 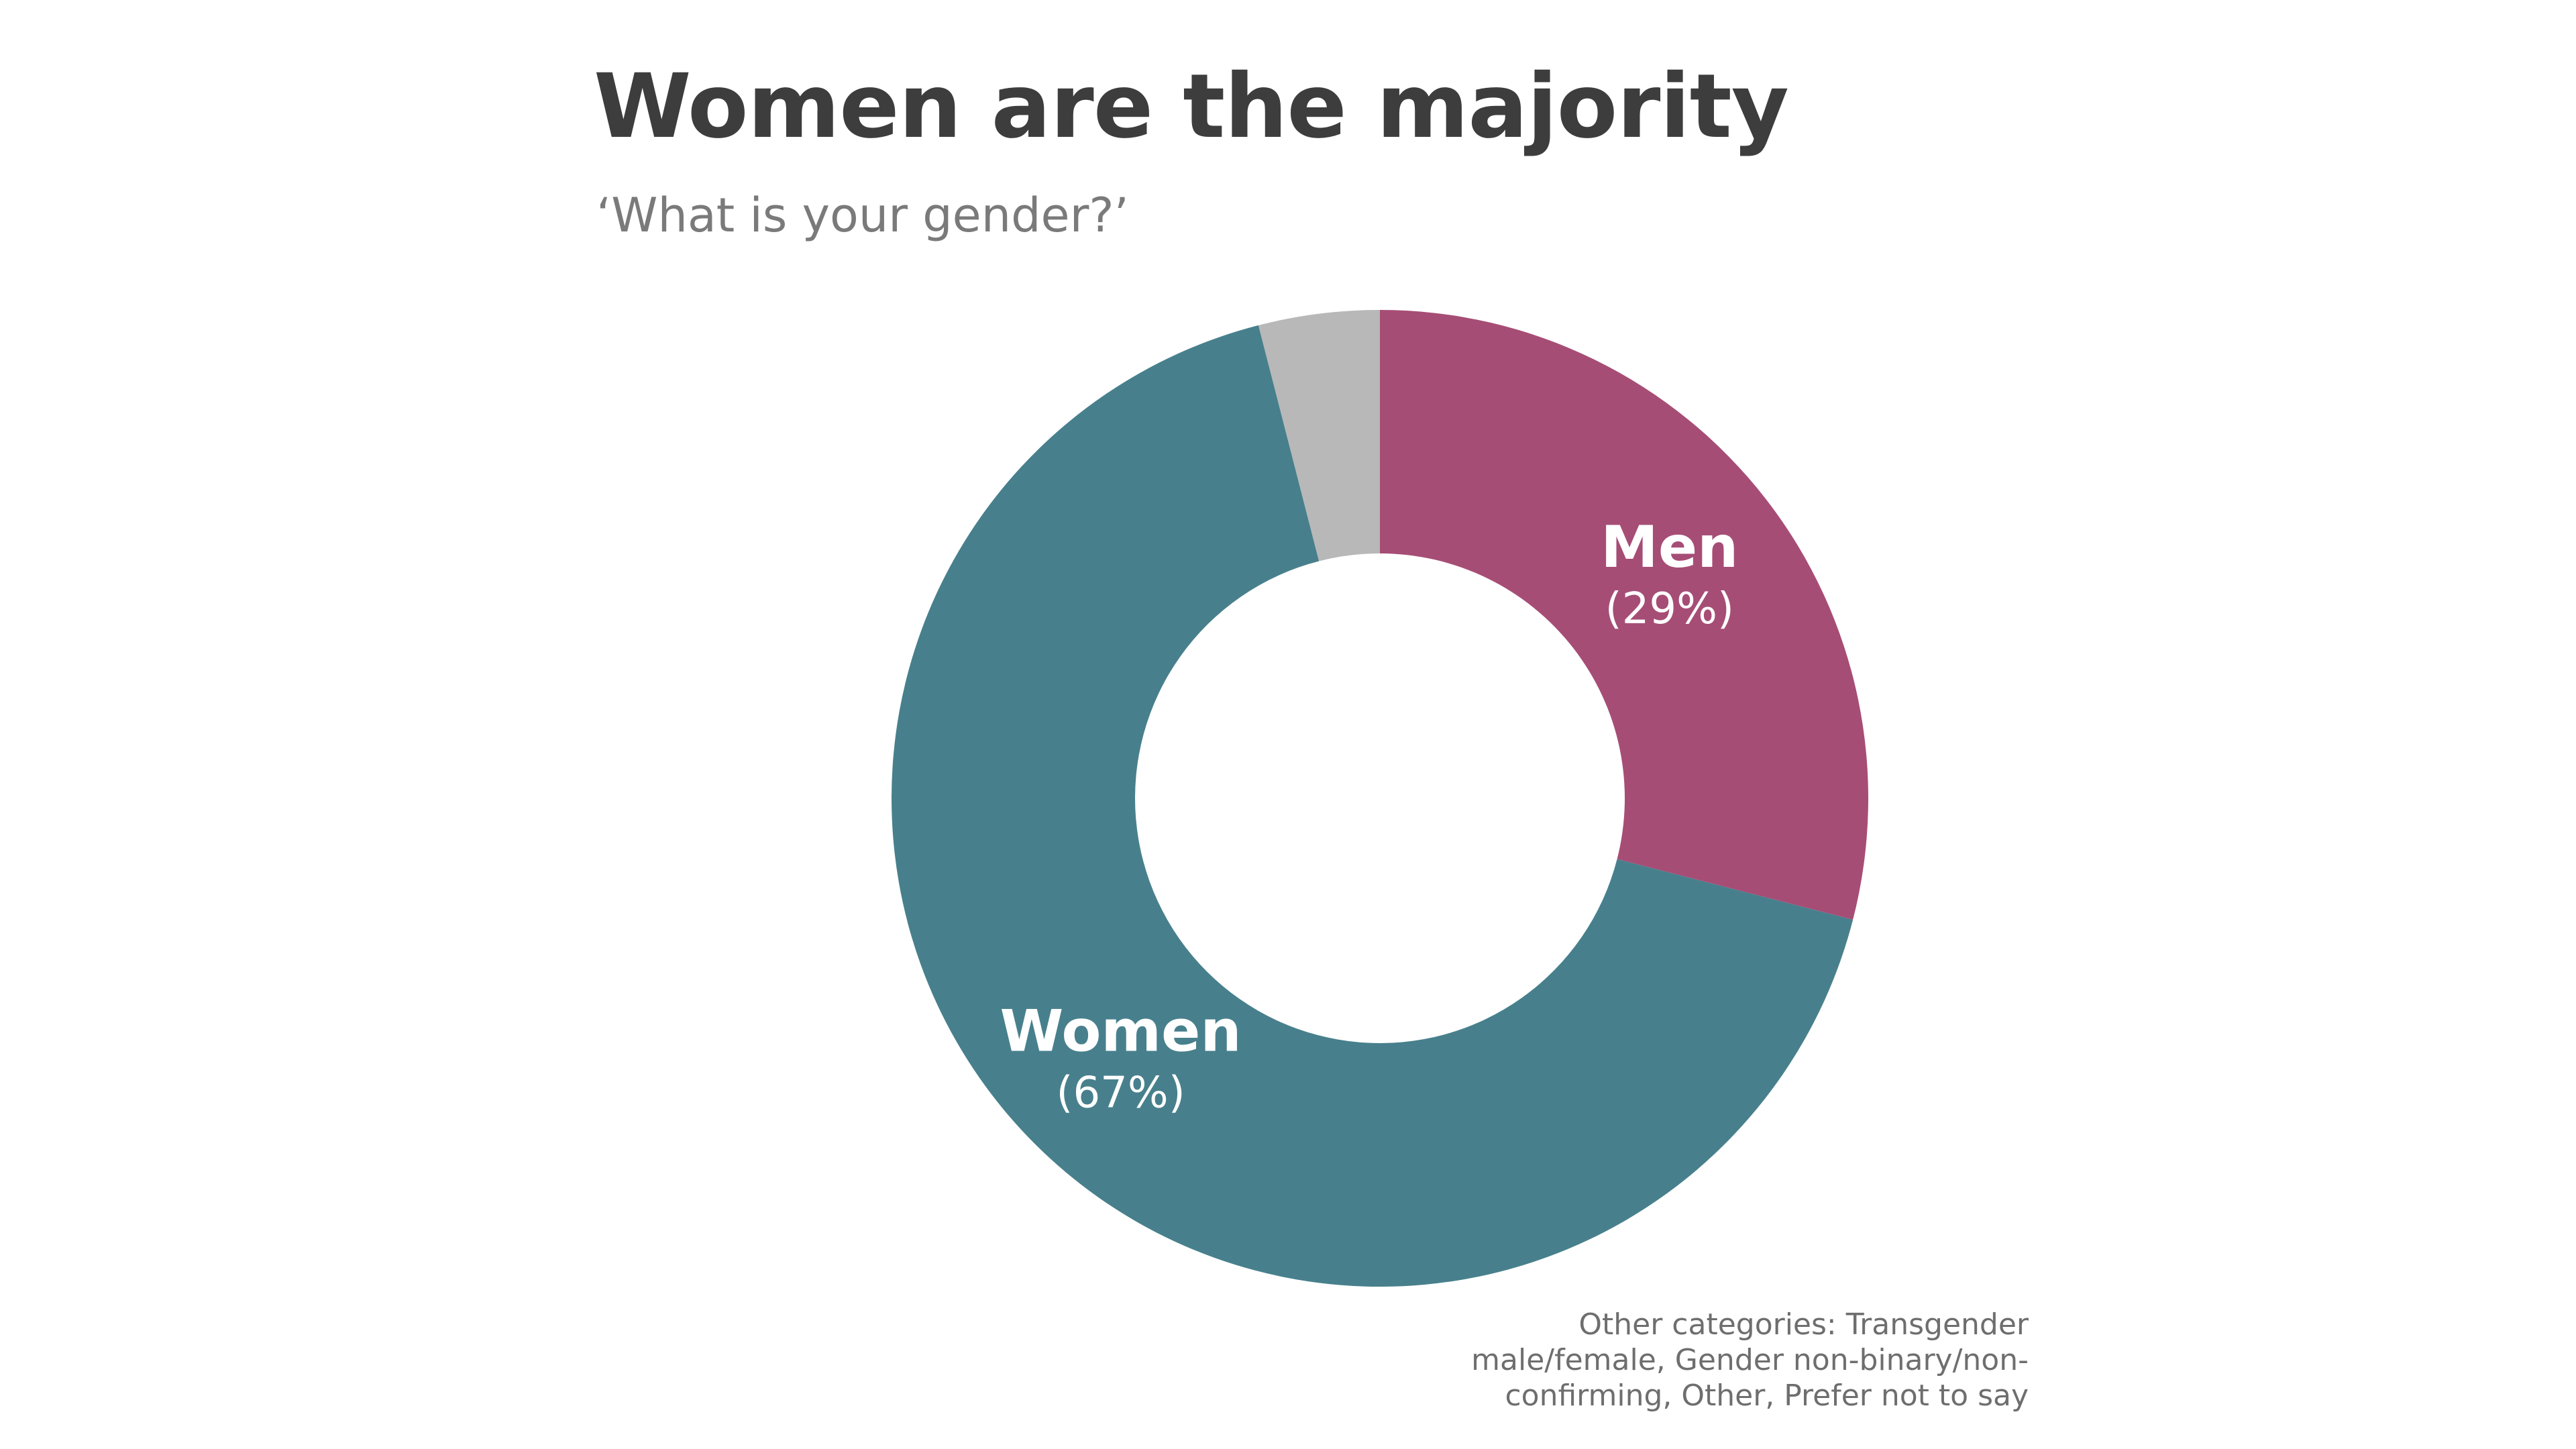 What do you see at coordinates (1669, 609) in the screenshot?
I see `slice-value-men: (29%)` at bounding box center [1669, 609].